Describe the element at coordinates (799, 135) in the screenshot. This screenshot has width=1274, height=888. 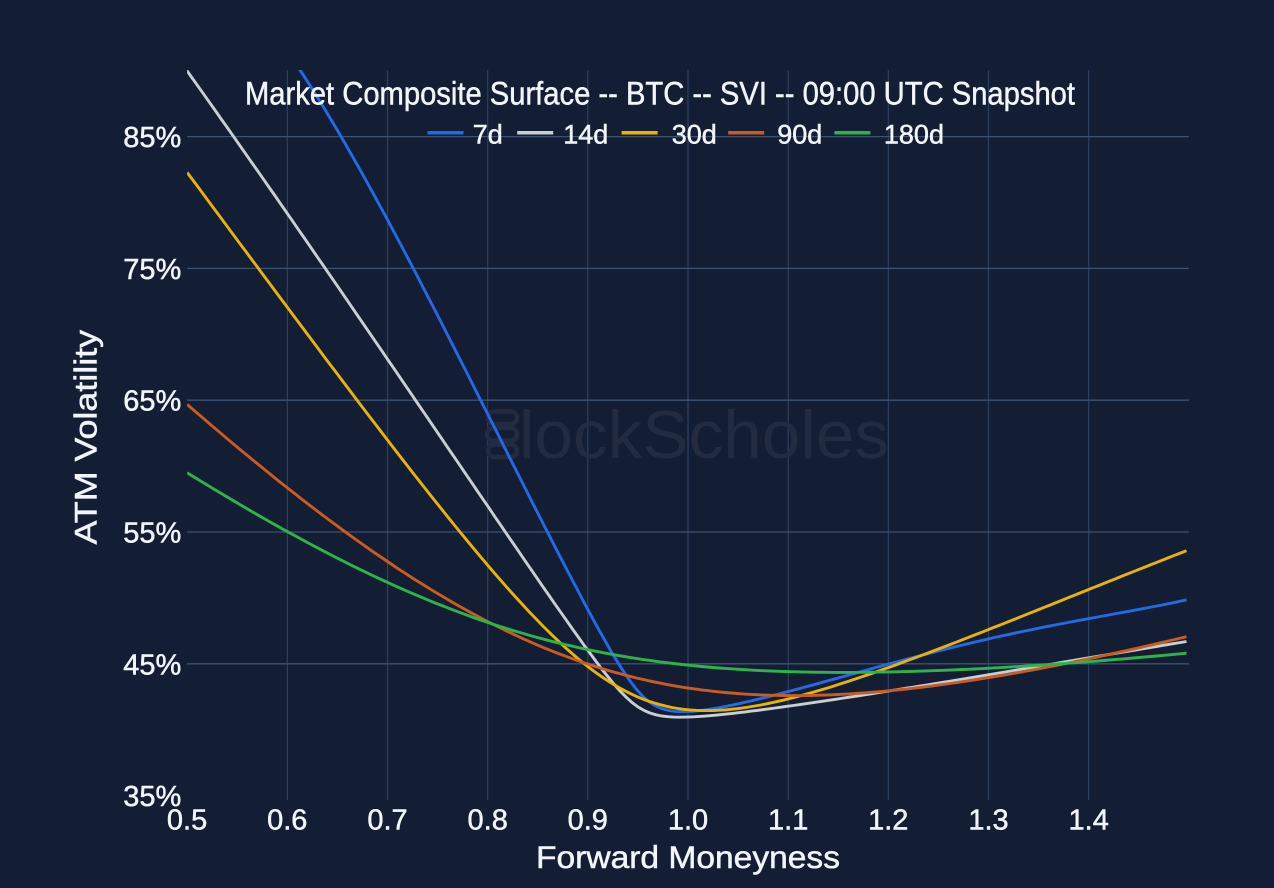
I see `svg-text: 90d` at that location.